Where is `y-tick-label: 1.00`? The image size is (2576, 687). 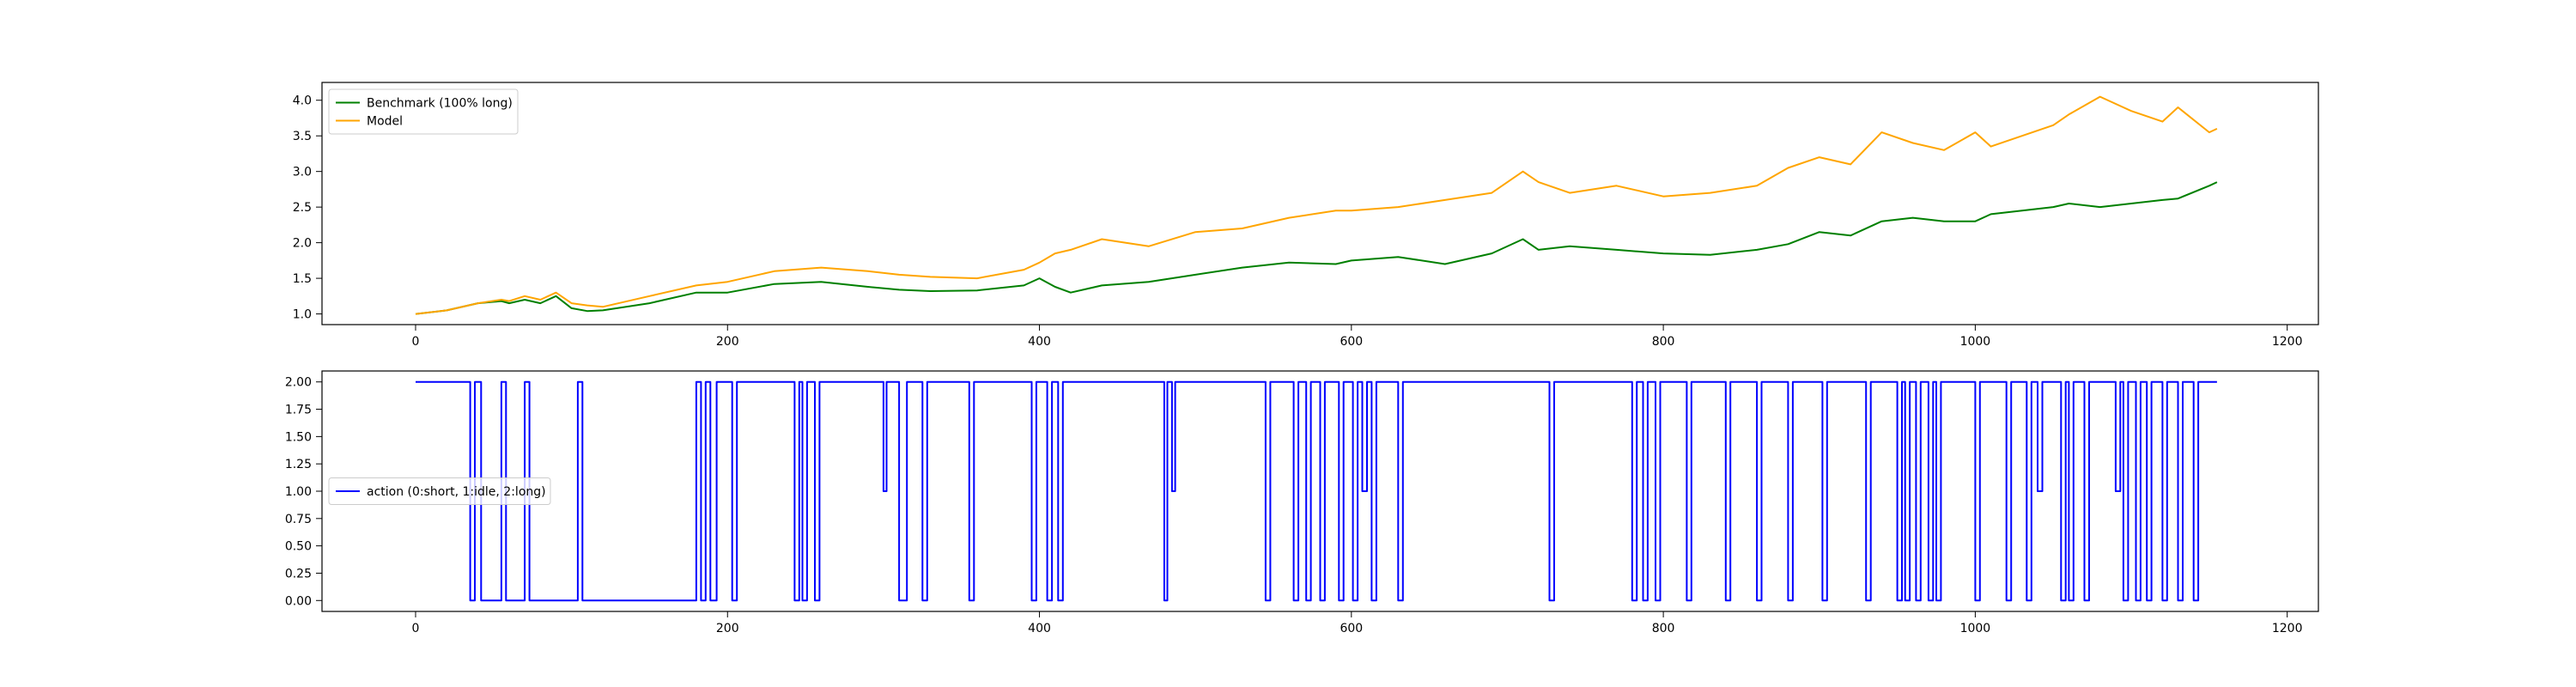 y-tick-label: 1.00 is located at coordinates (298, 492).